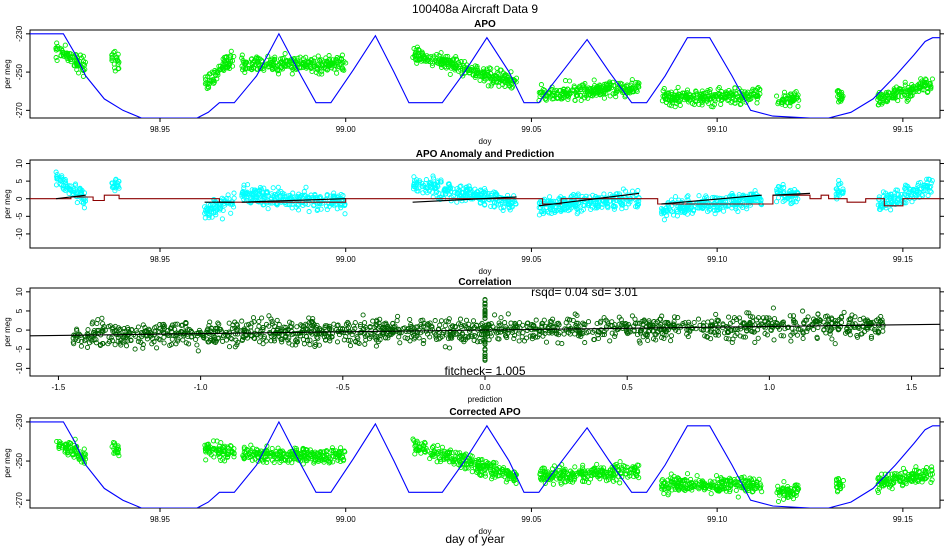 Image resolution: width=950 pixels, height=550 pixels. I want to click on x-axis-label: doy, so click(485, 141).